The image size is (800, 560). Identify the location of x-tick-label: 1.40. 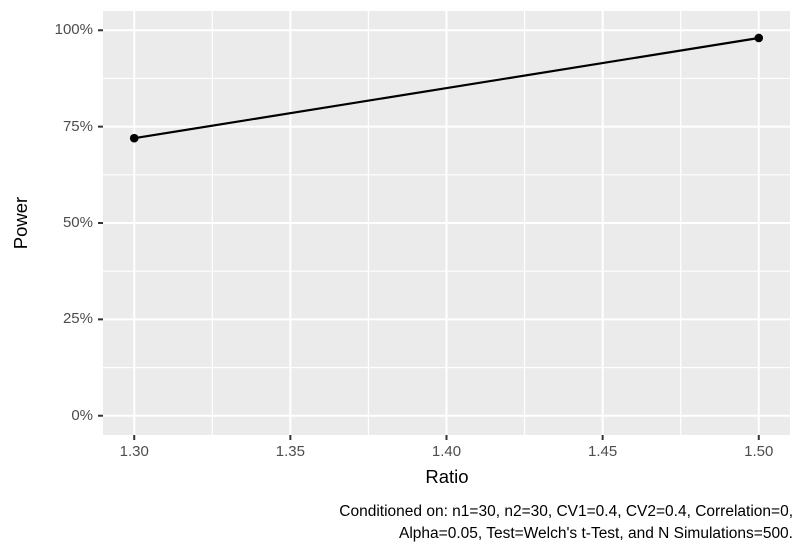
(446, 451).